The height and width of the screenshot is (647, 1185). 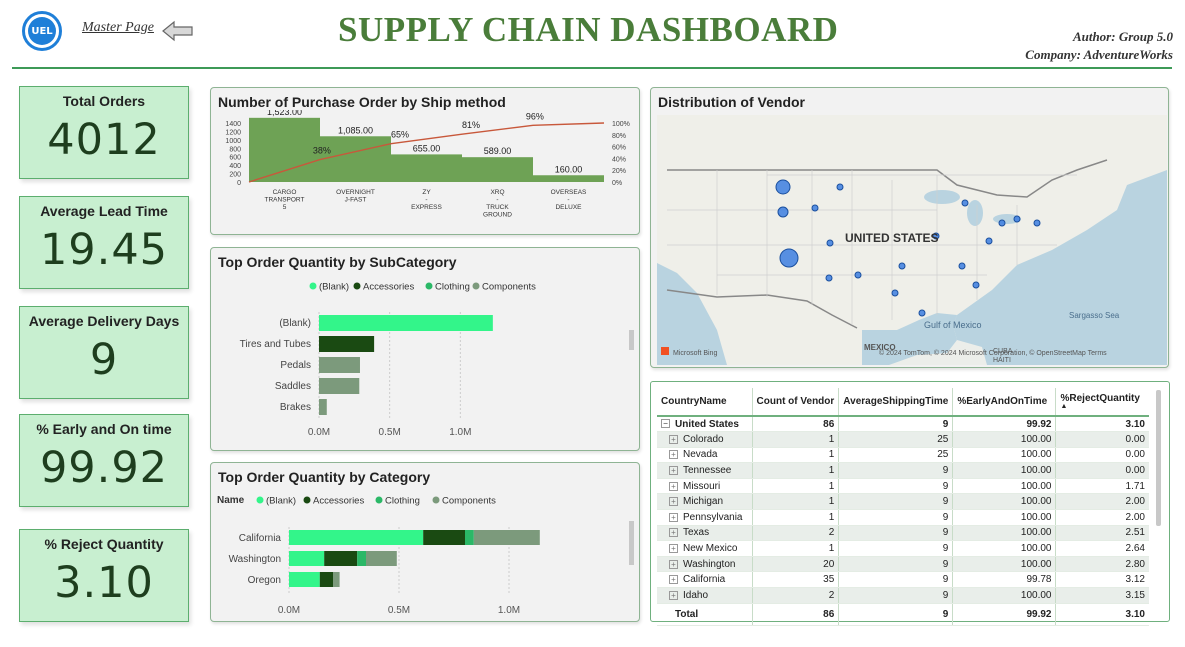 I want to click on col-country-name: CountryName, so click(x=705, y=402).